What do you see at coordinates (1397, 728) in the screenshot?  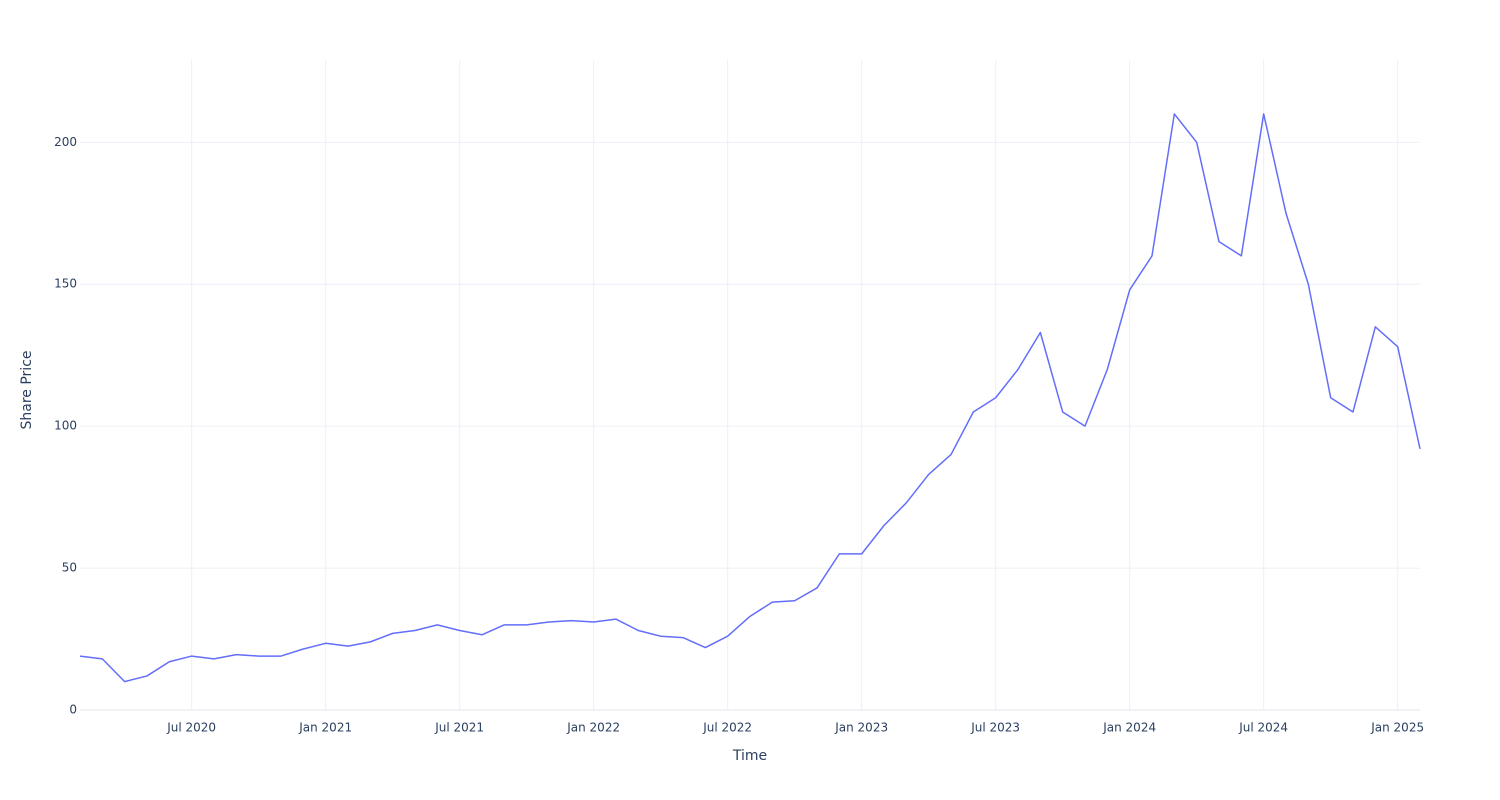 I see `x-tick-label: Jan 2025` at bounding box center [1397, 728].